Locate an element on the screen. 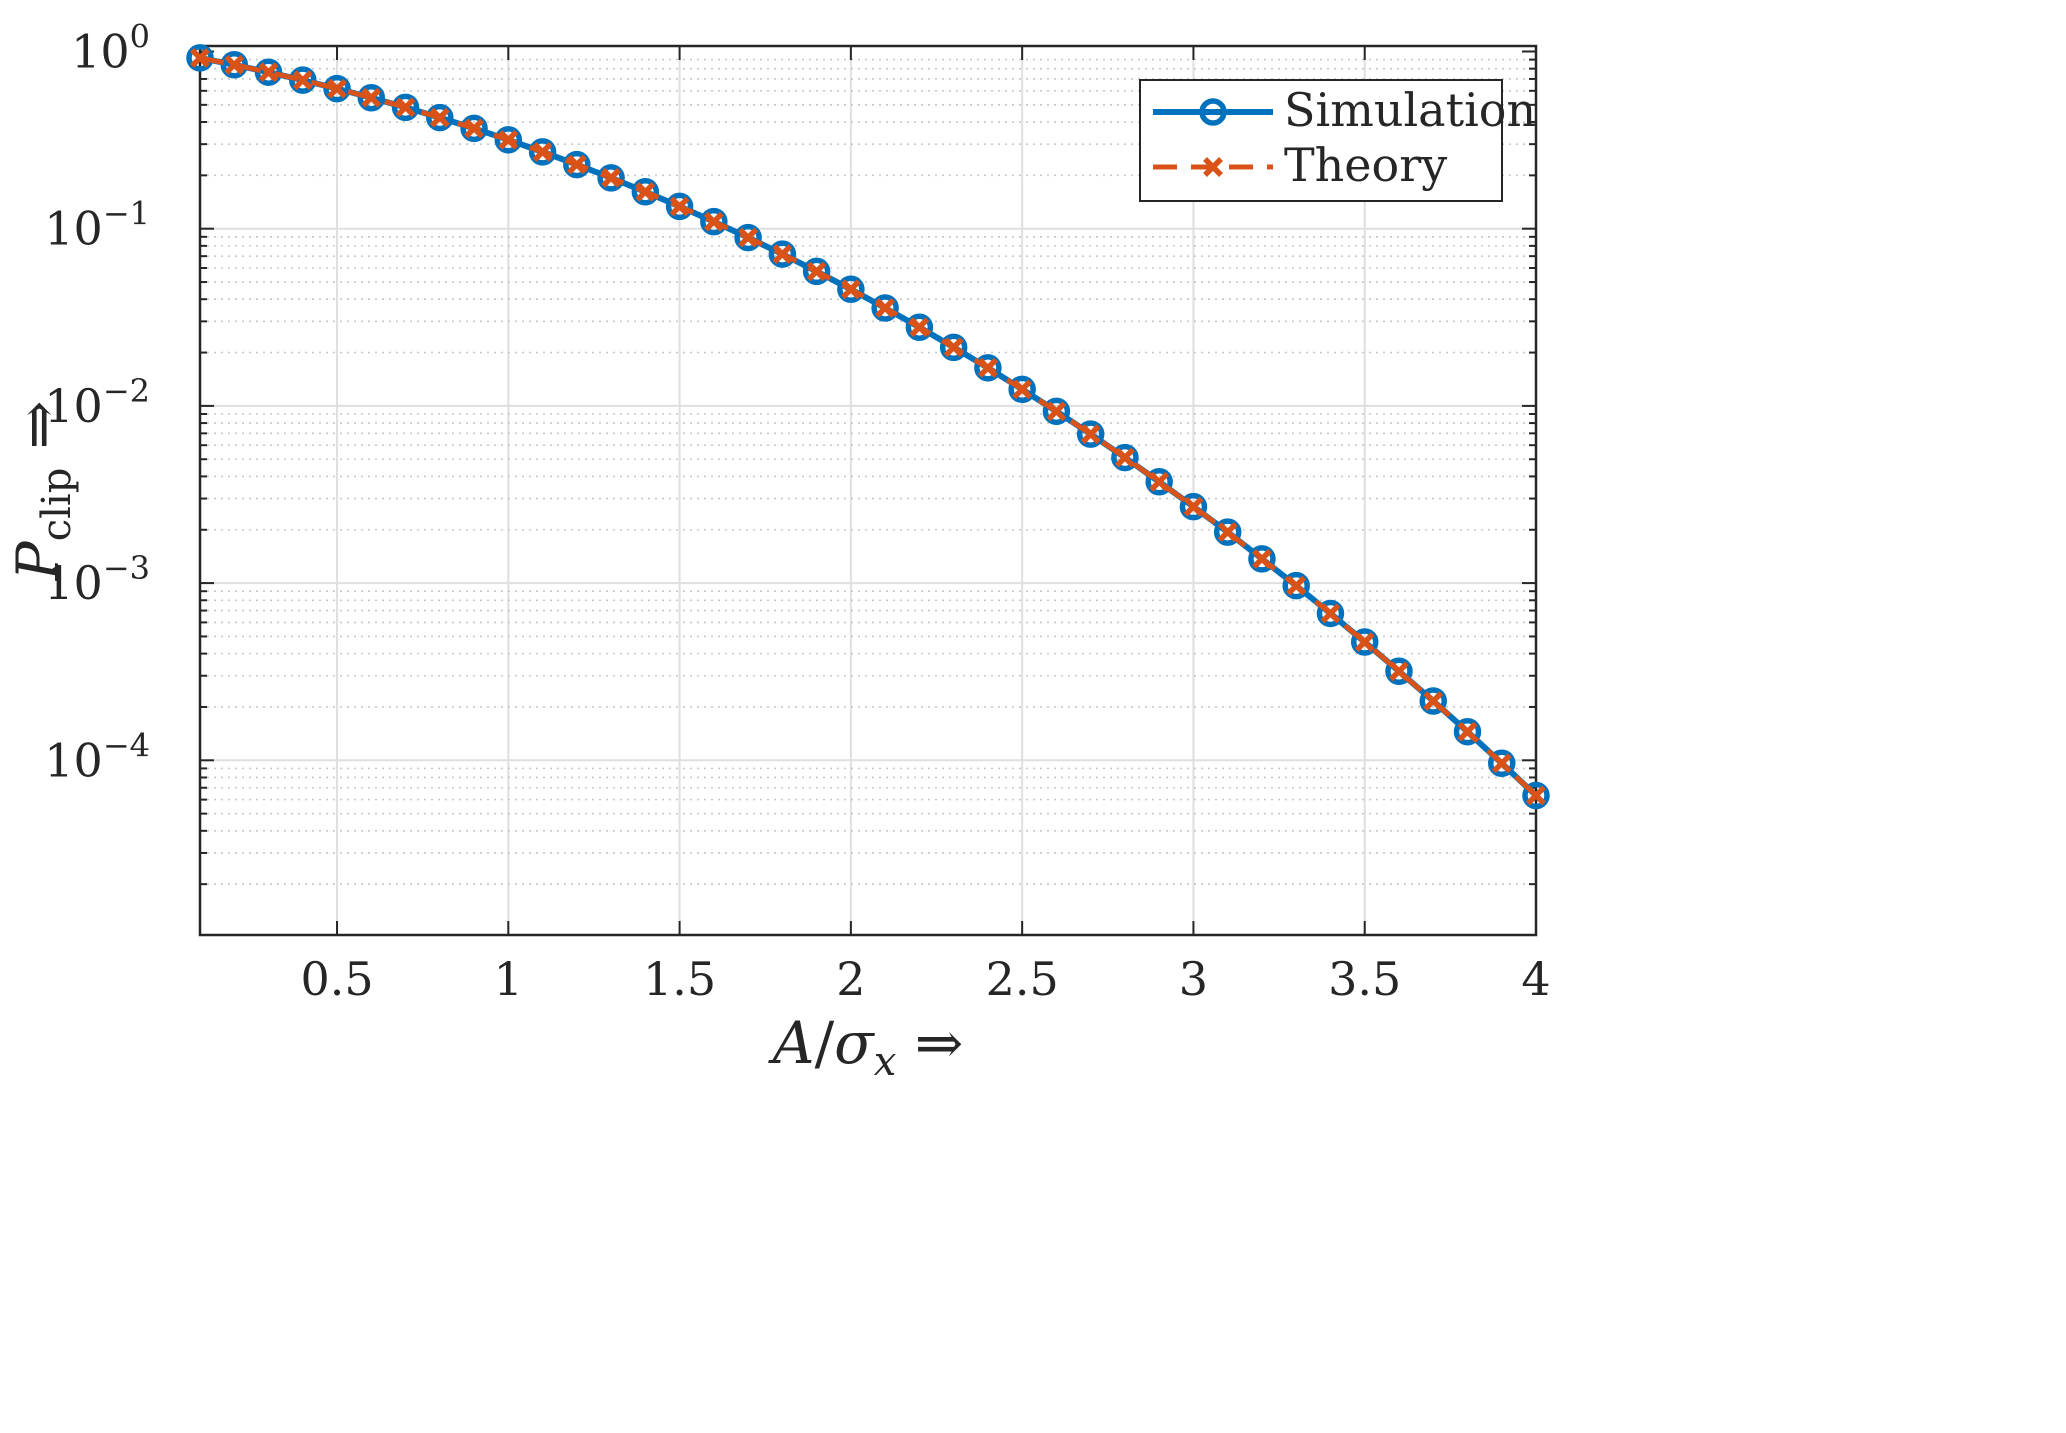 Image resolution: width=2066 pixels, height=1433 pixels. legend-item-theory: Theory is located at coordinates (1300, 165).